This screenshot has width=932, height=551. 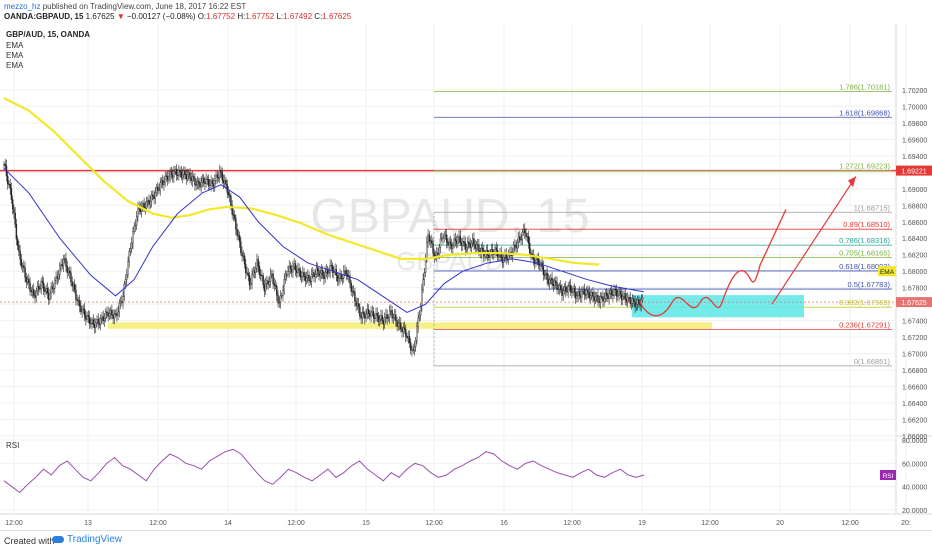 What do you see at coordinates (914, 272) in the screenshot?
I see `price-tick-label: 1.68000` at bounding box center [914, 272].